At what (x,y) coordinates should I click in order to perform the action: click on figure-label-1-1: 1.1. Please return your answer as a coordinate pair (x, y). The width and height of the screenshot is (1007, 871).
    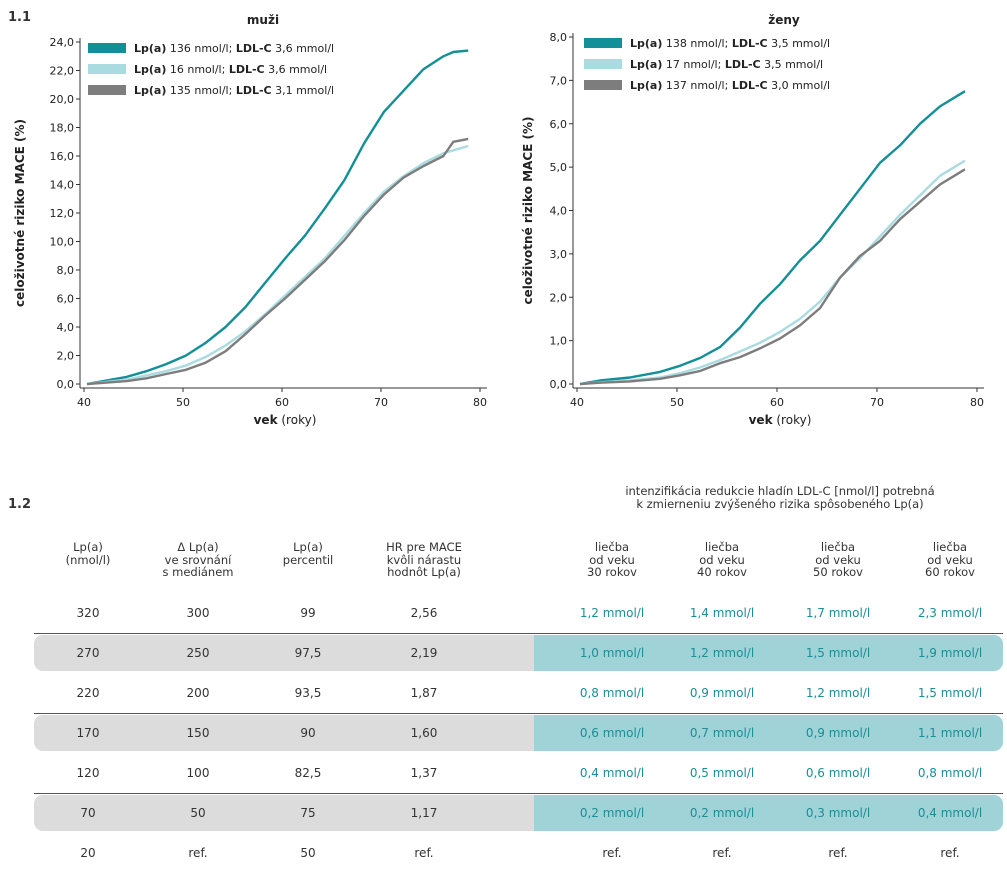
    Looking at the image, I should click on (20, 17).